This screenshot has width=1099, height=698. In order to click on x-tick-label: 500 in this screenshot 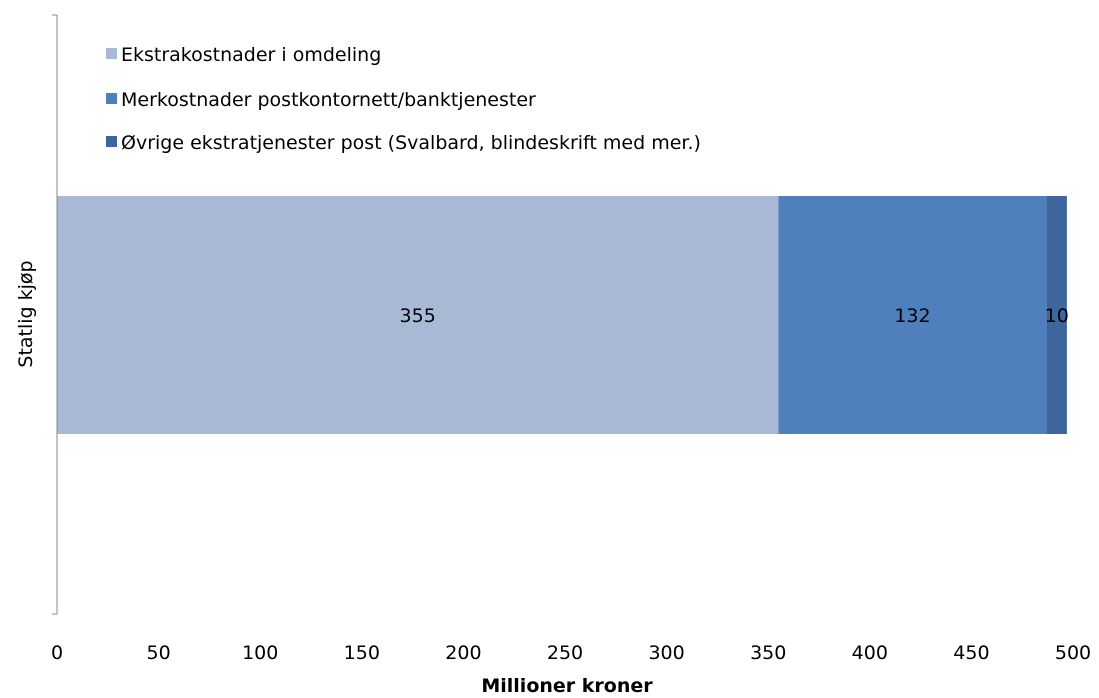, I will do `click(1073, 653)`.